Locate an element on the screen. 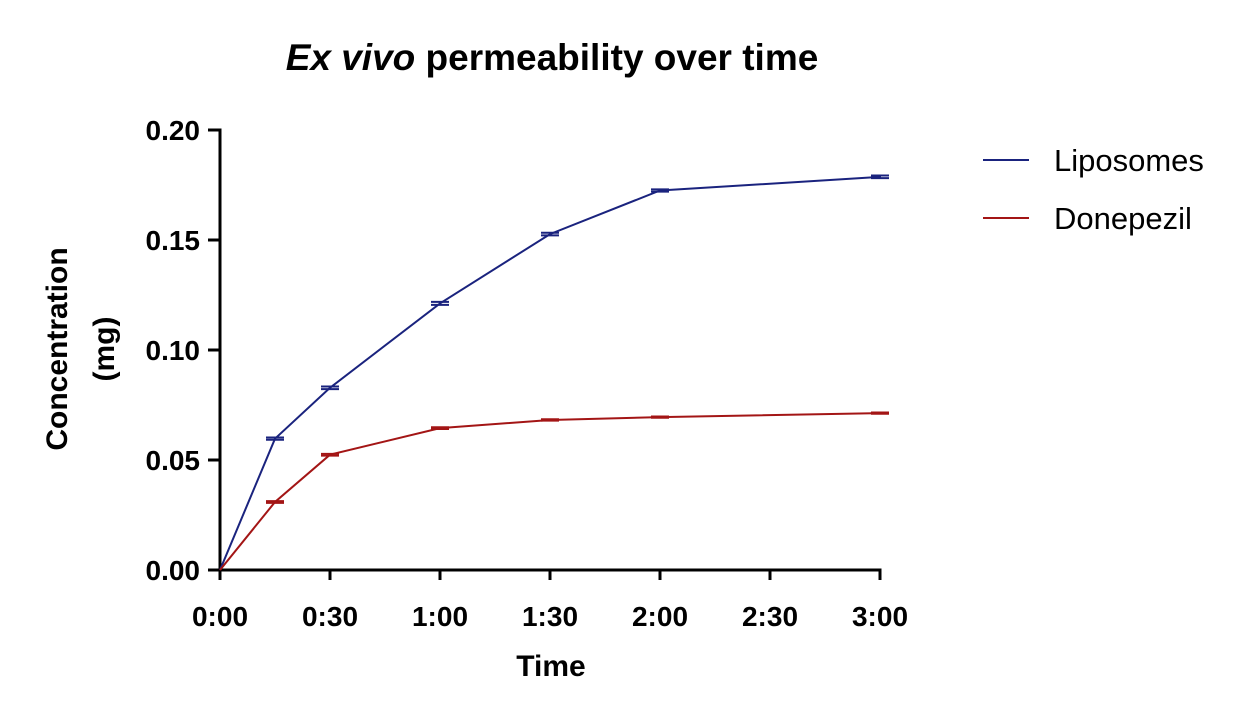  y-axis-title-line2: (mg) is located at coordinates (104, 349).